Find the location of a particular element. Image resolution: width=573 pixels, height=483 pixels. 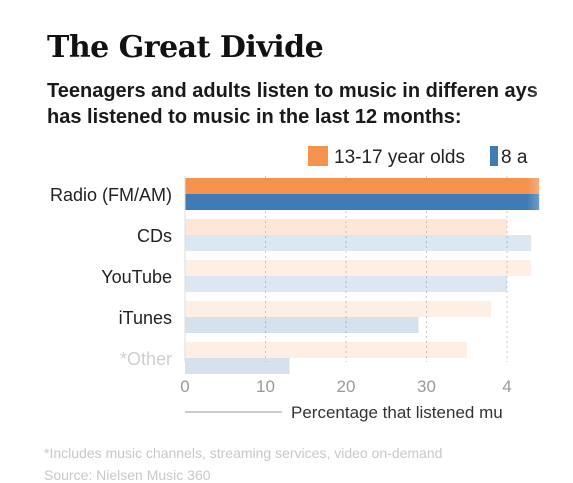

legend-item-adults: 8 a is located at coordinates (508, 157).